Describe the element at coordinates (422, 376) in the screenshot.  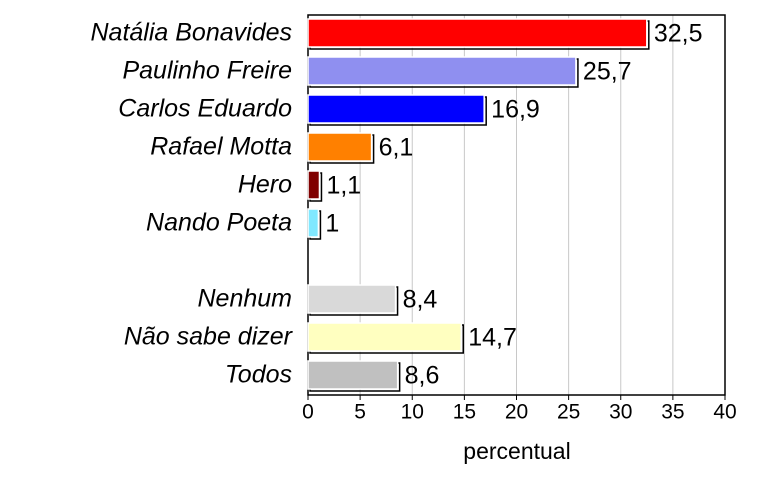
I see `value-label: 8,6` at that location.